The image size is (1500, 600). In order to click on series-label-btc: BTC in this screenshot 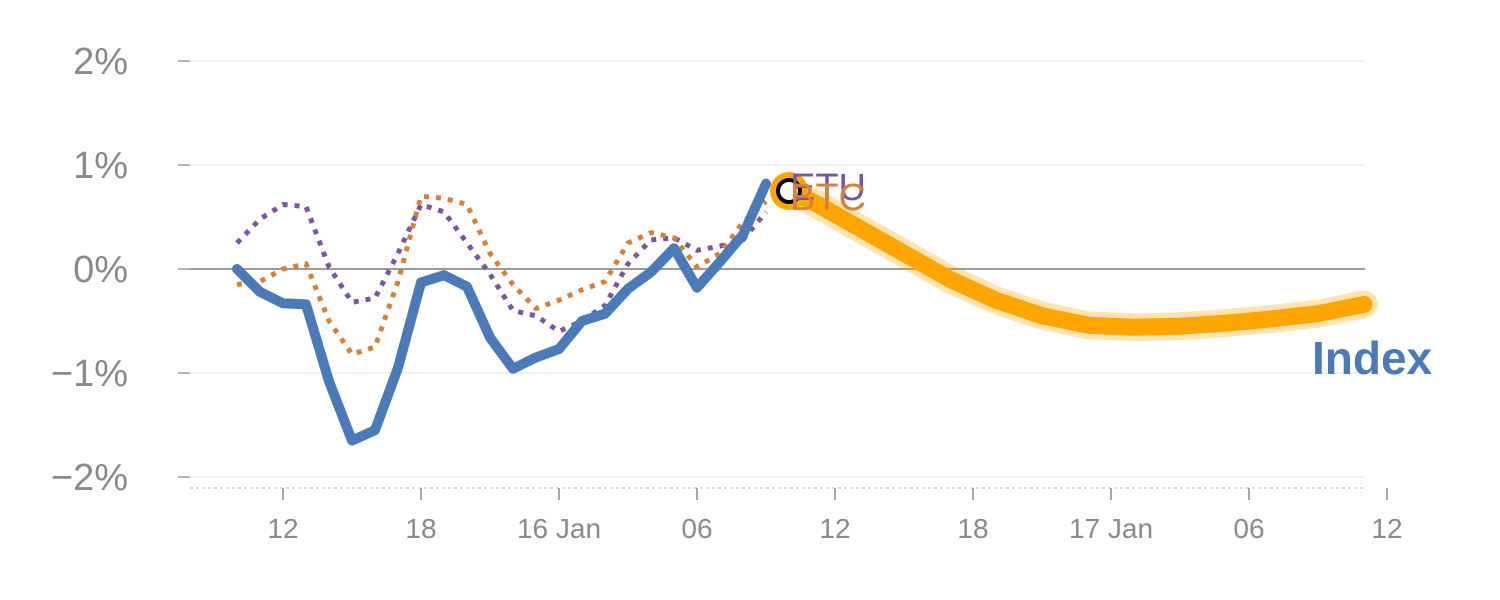, I will do `click(828, 198)`.